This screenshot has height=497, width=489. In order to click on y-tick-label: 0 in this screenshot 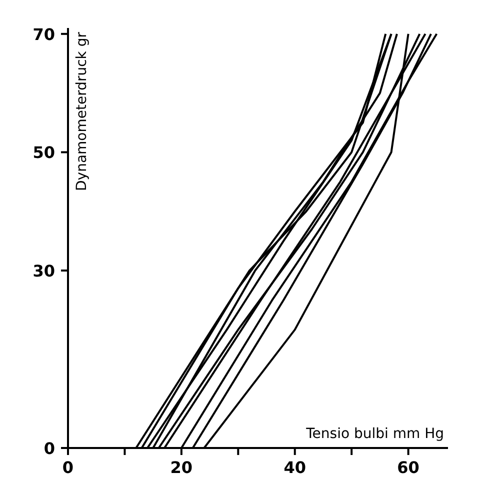, I will do `click(49, 448)`.